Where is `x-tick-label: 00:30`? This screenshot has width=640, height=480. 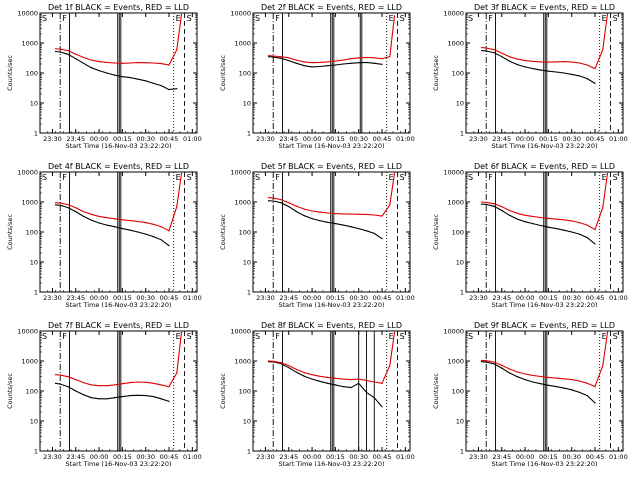
x-tick-label: 00:30 is located at coordinates (571, 298).